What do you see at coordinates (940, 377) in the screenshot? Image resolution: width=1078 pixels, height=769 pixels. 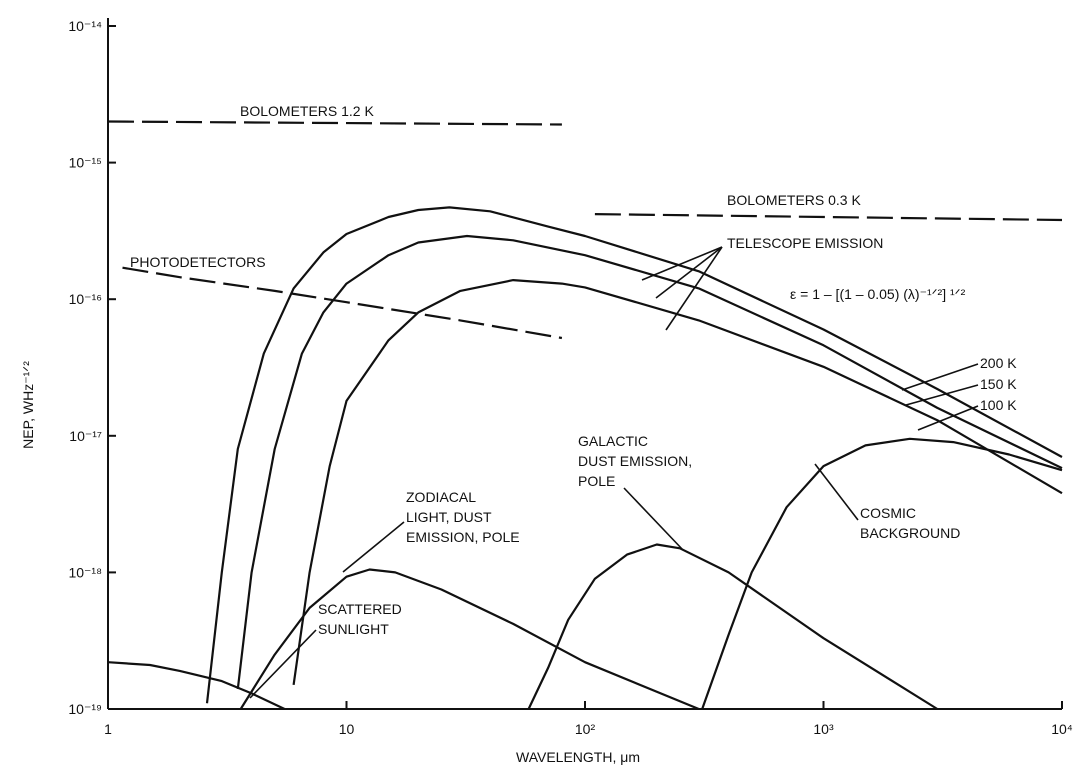 I see `leader-200k` at bounding box center [940, 377].